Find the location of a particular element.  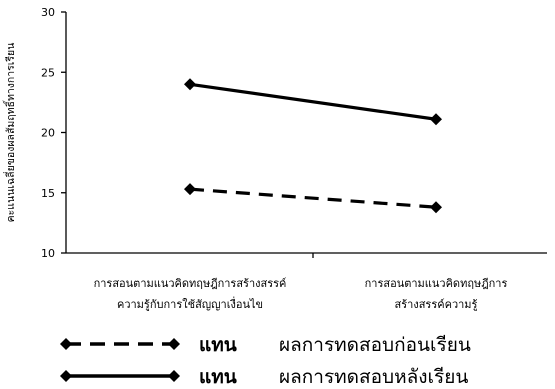

y-axis-ticks: 10 15 20 25 30 is located at coordinates (53, 133).